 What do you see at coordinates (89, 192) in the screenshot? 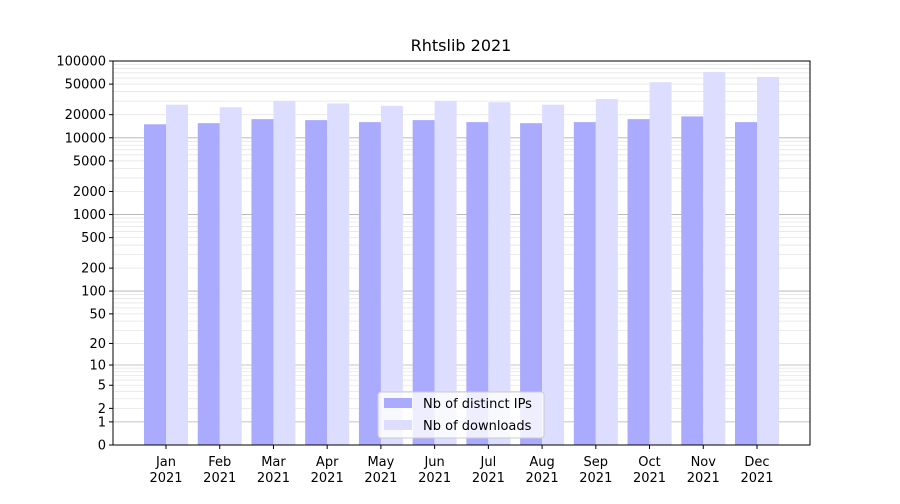
I see `y-tick-label: 2000` at bounding box center [89, 192].